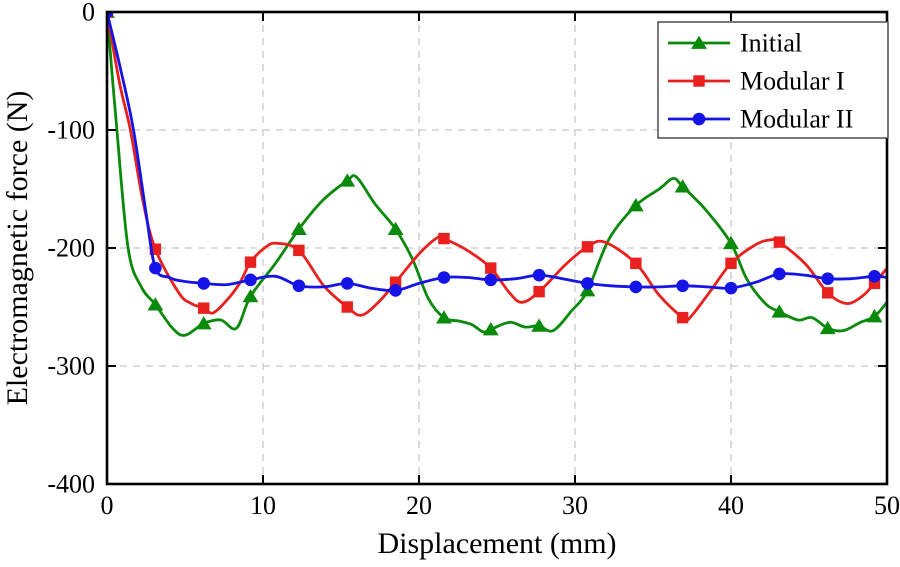 The height and width of the screenshot is (567, 900). Describe the element at coordinates (735, 43) in the screenshot. I see `legend-item-initial: Initial` at that location.